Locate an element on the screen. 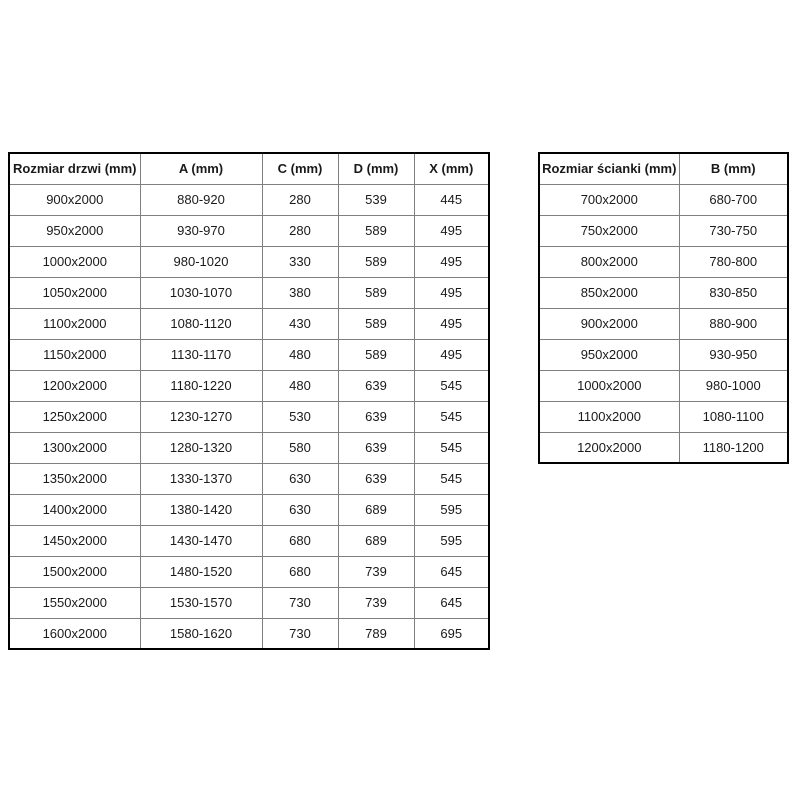  column-header: A (mm) is located at coordinates (201, 168).